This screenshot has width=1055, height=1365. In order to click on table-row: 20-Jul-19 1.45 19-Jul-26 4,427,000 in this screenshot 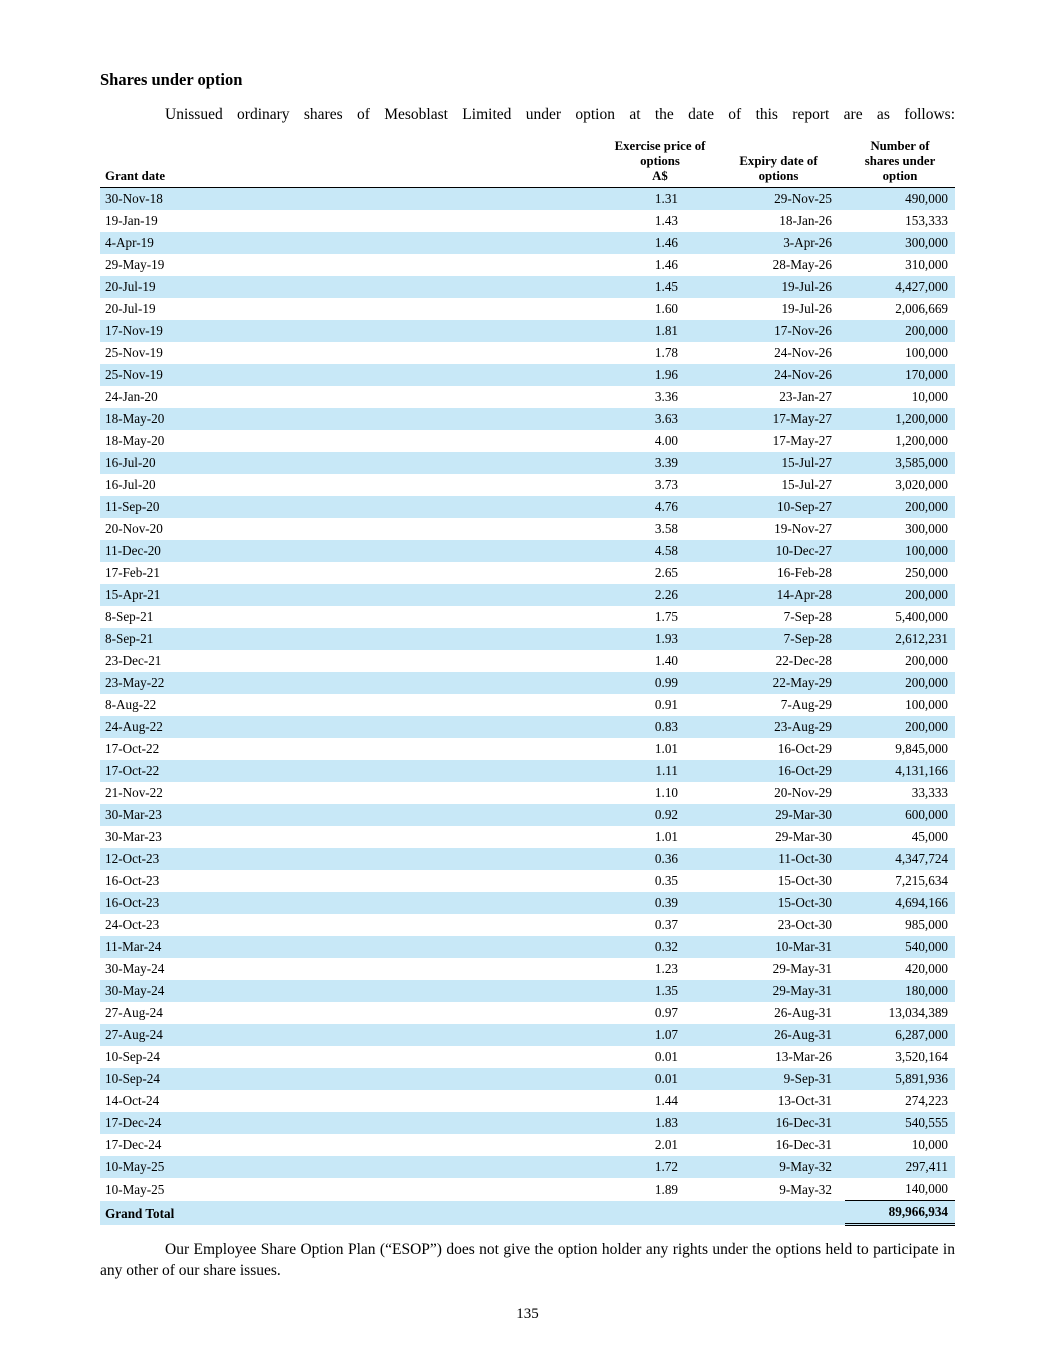, I will do `click(527, 287)`.